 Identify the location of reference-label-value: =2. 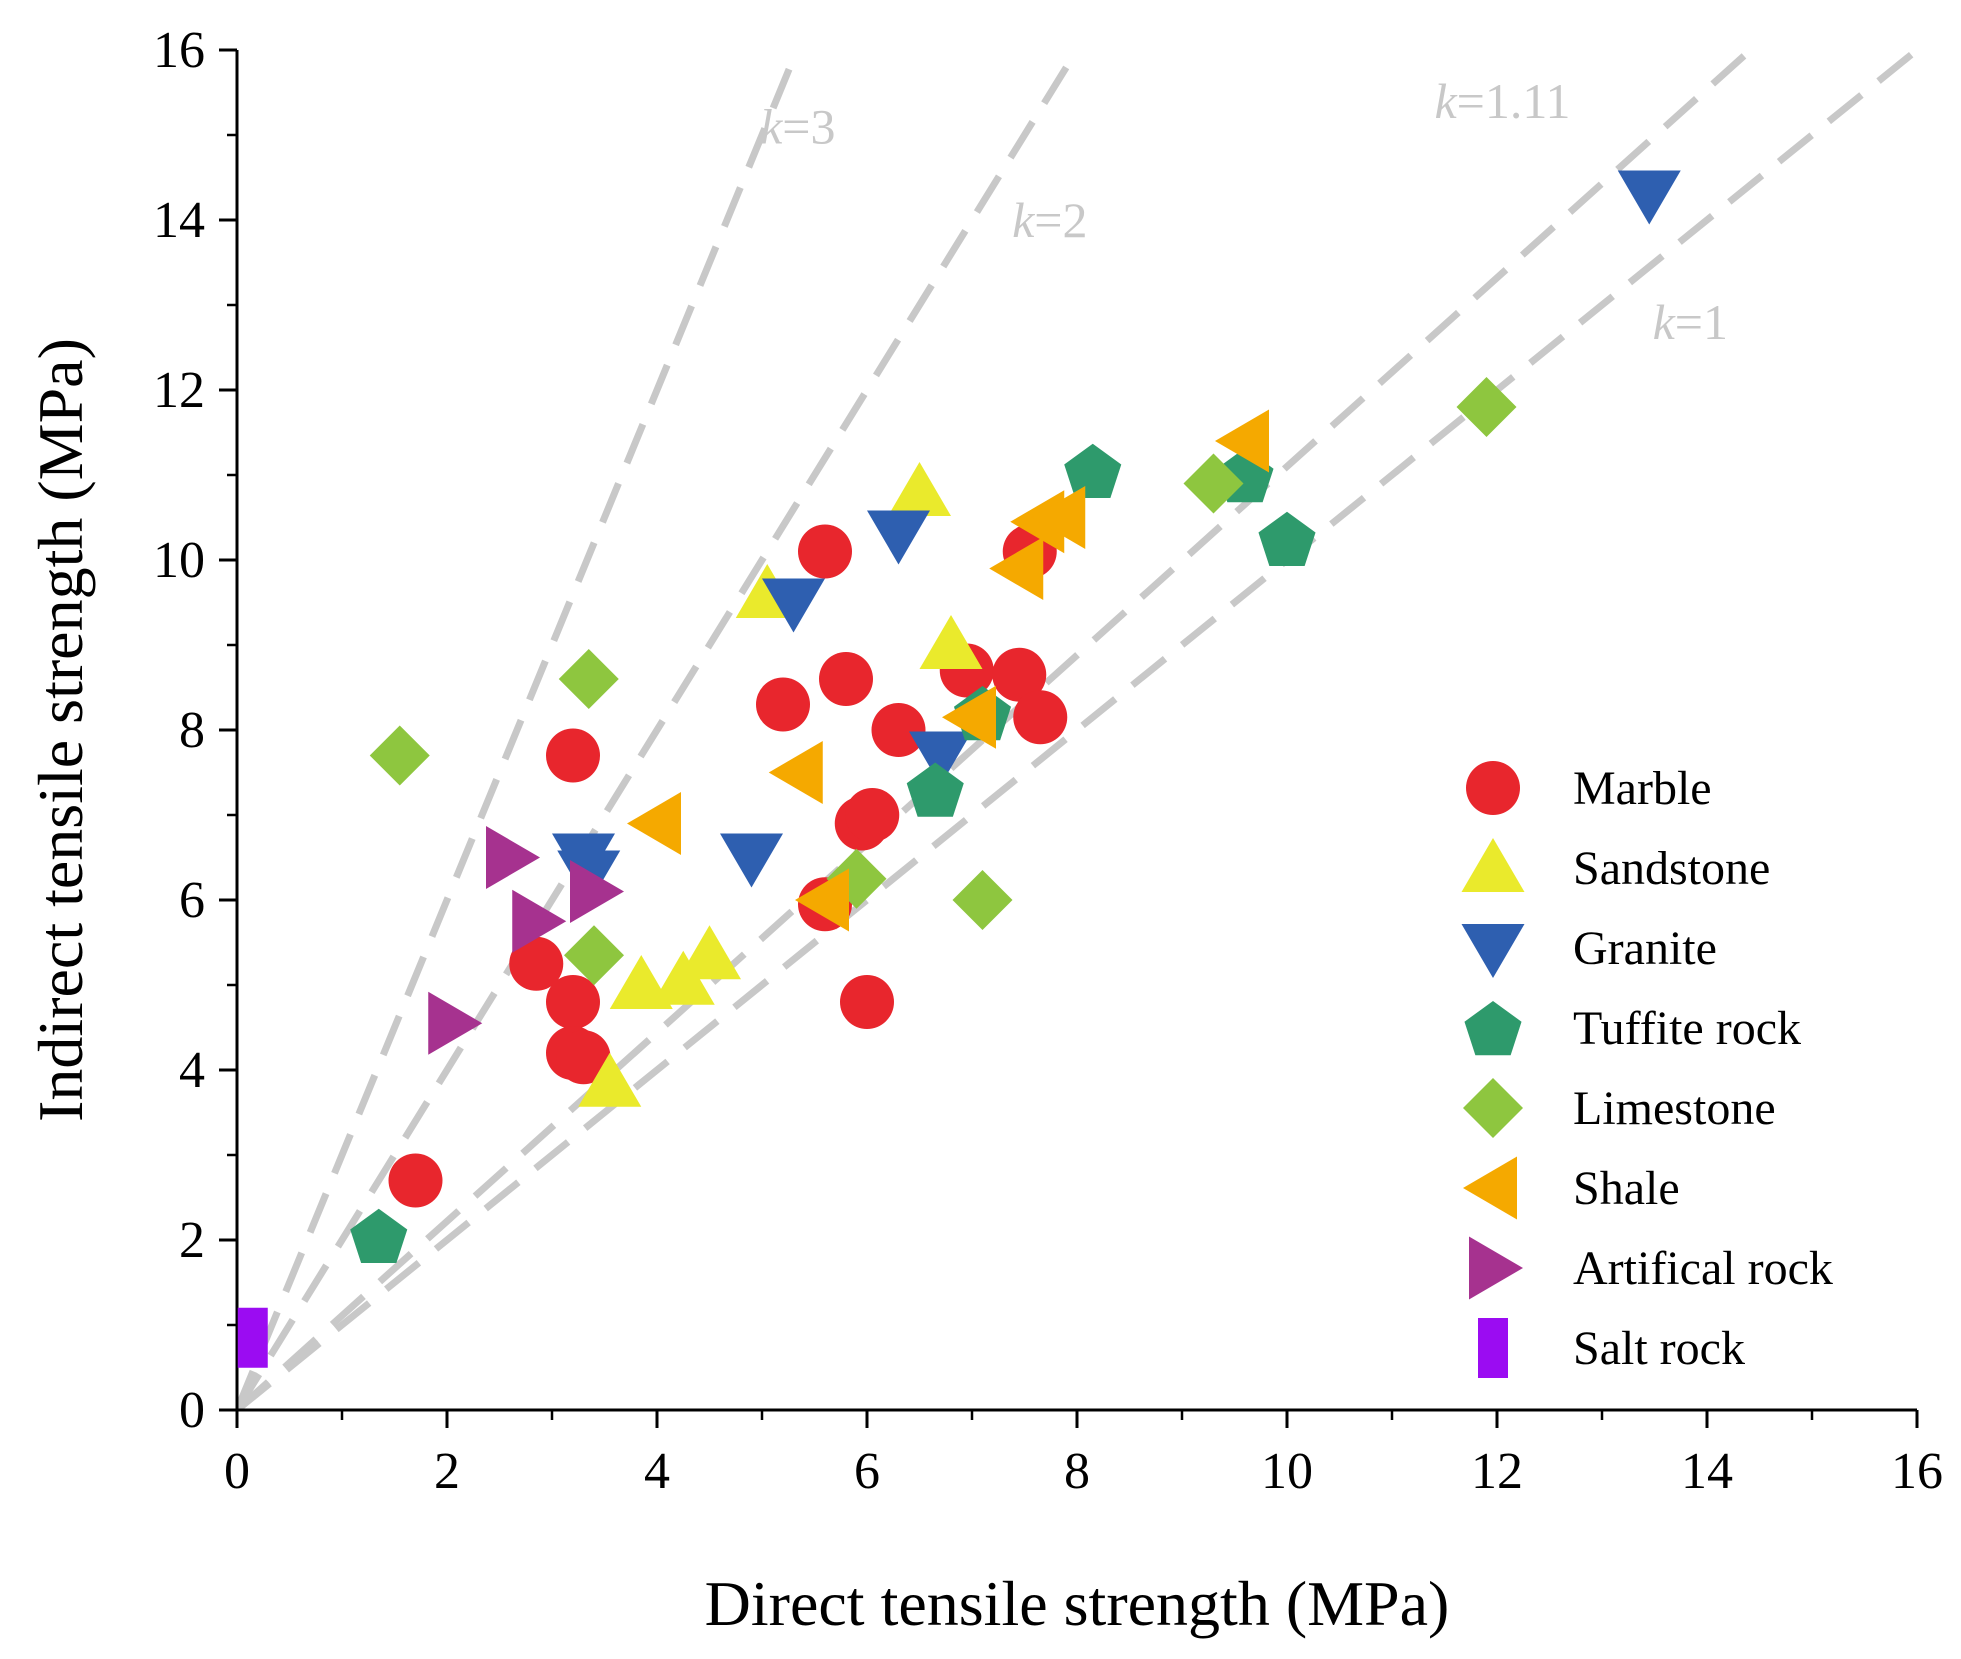
(1060, 220).